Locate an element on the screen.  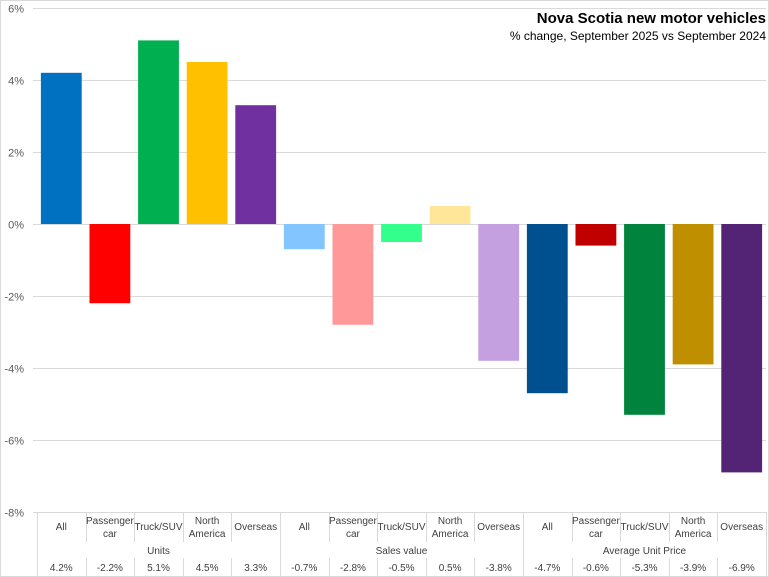
bar-sales-value-passenger-car is located at coordinates (353, 274).